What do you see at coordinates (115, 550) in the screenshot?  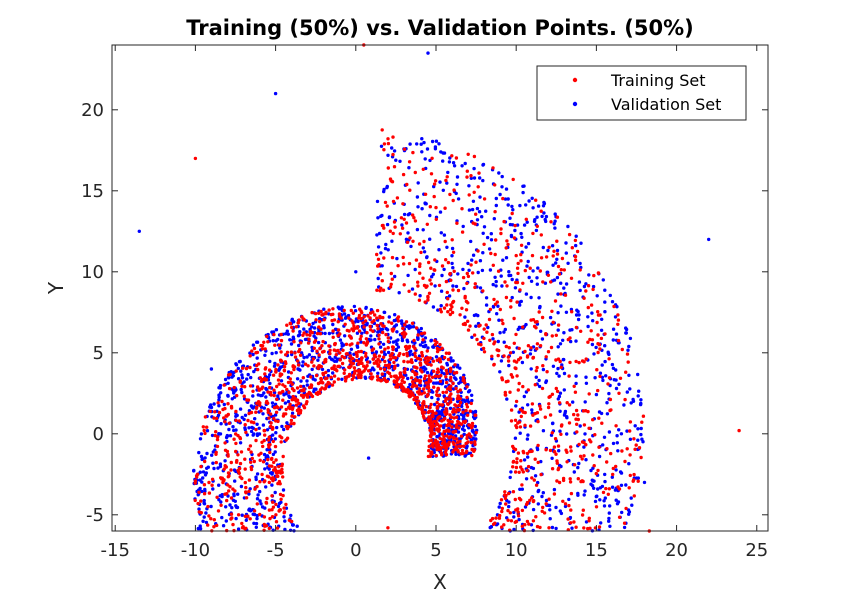 I see `x-tick-label: -15` at bounding box center [115, 550].